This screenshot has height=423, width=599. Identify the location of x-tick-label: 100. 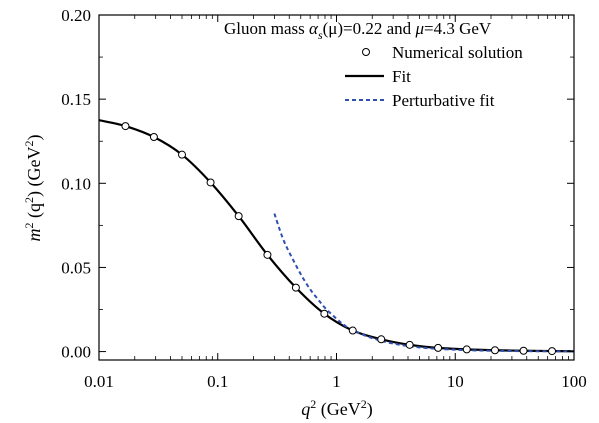
(574, 381).